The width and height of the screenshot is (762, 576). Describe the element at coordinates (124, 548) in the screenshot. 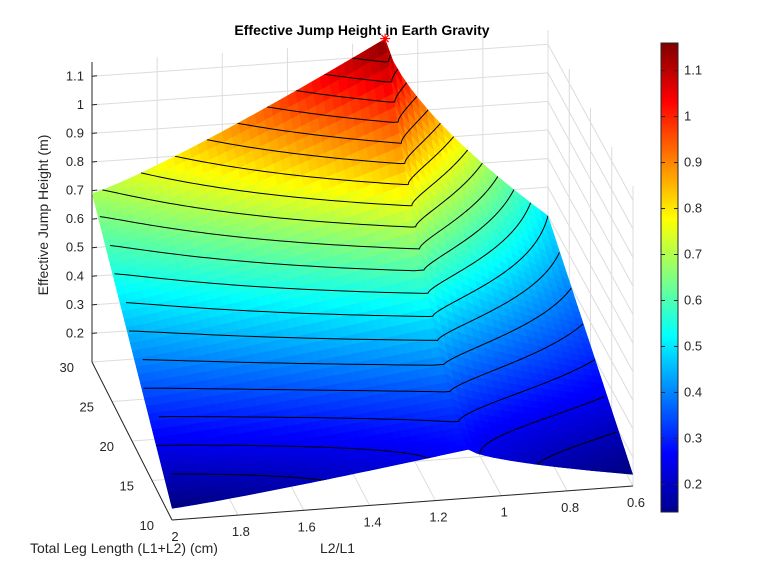

I see `y-axis-label: Total Leg Length (L1+L2) (cm)` at that location.